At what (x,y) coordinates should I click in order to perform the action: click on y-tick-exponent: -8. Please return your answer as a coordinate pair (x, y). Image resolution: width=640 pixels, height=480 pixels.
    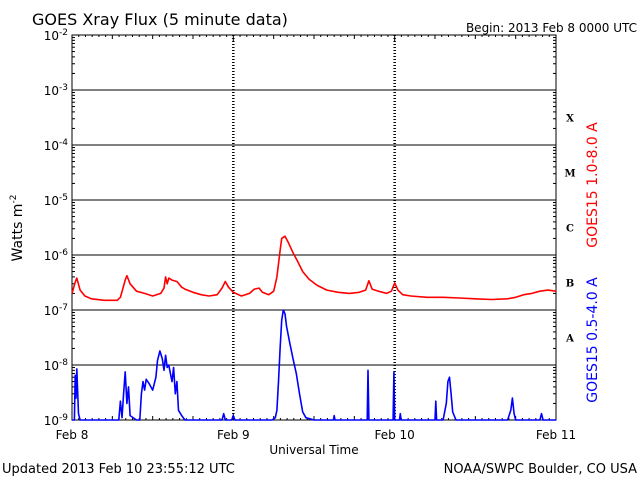
    Looking at the image, I should click on (63, 363).